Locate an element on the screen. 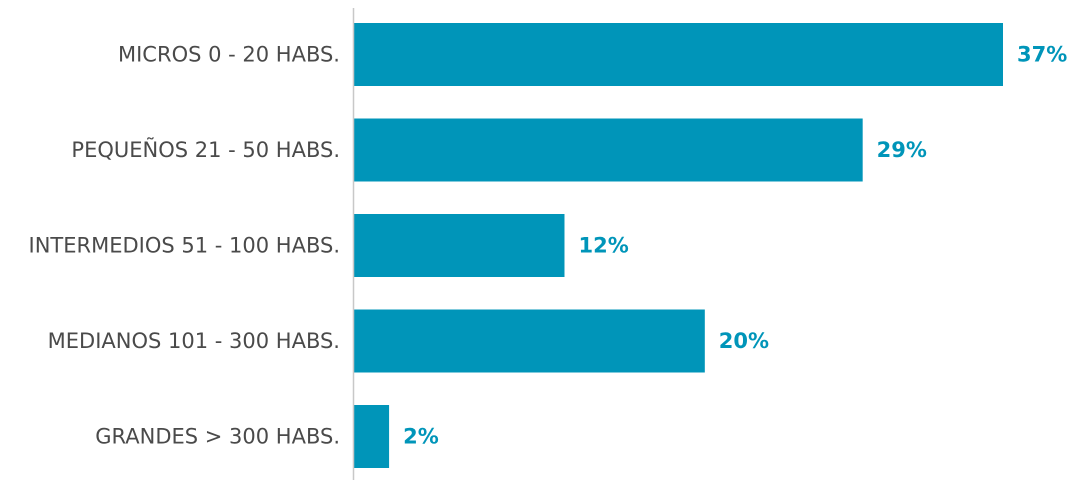 Image resolution: width=1076 pixels, height=480 pixels. category-label: GRANDES > 300 HABS. is located at coordinates (217, 437).